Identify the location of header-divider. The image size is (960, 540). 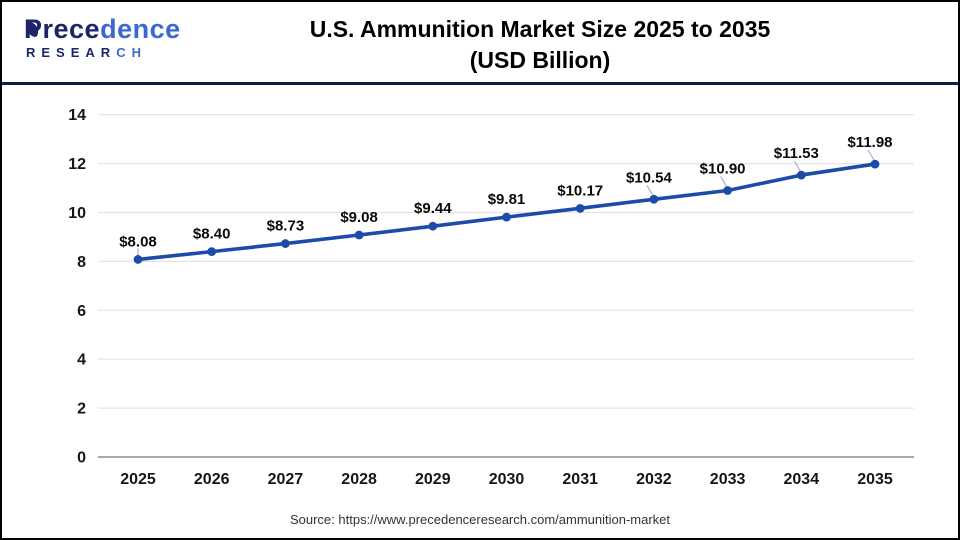
(480, 83).